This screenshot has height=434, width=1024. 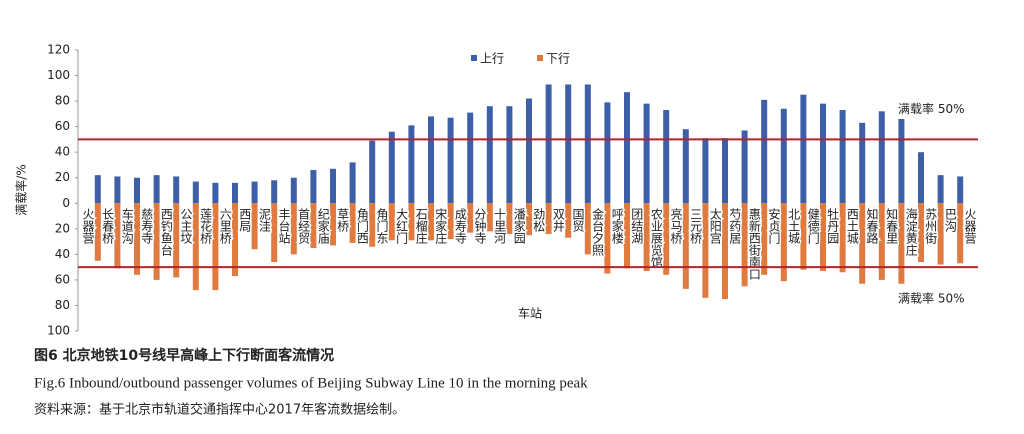 I want to click on station-label: 大红门, so click(x=402, y=226).